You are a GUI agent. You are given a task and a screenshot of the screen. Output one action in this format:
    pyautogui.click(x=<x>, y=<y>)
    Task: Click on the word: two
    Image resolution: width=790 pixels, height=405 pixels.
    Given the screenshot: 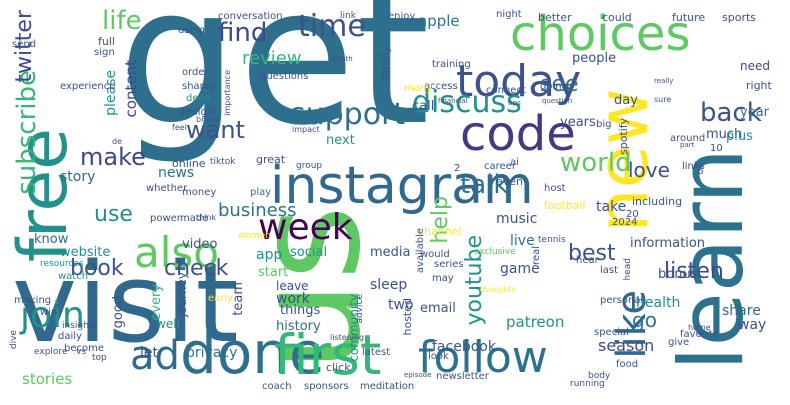 What is the action you would take?
    pyautogui.click(x=401, y=305)
    